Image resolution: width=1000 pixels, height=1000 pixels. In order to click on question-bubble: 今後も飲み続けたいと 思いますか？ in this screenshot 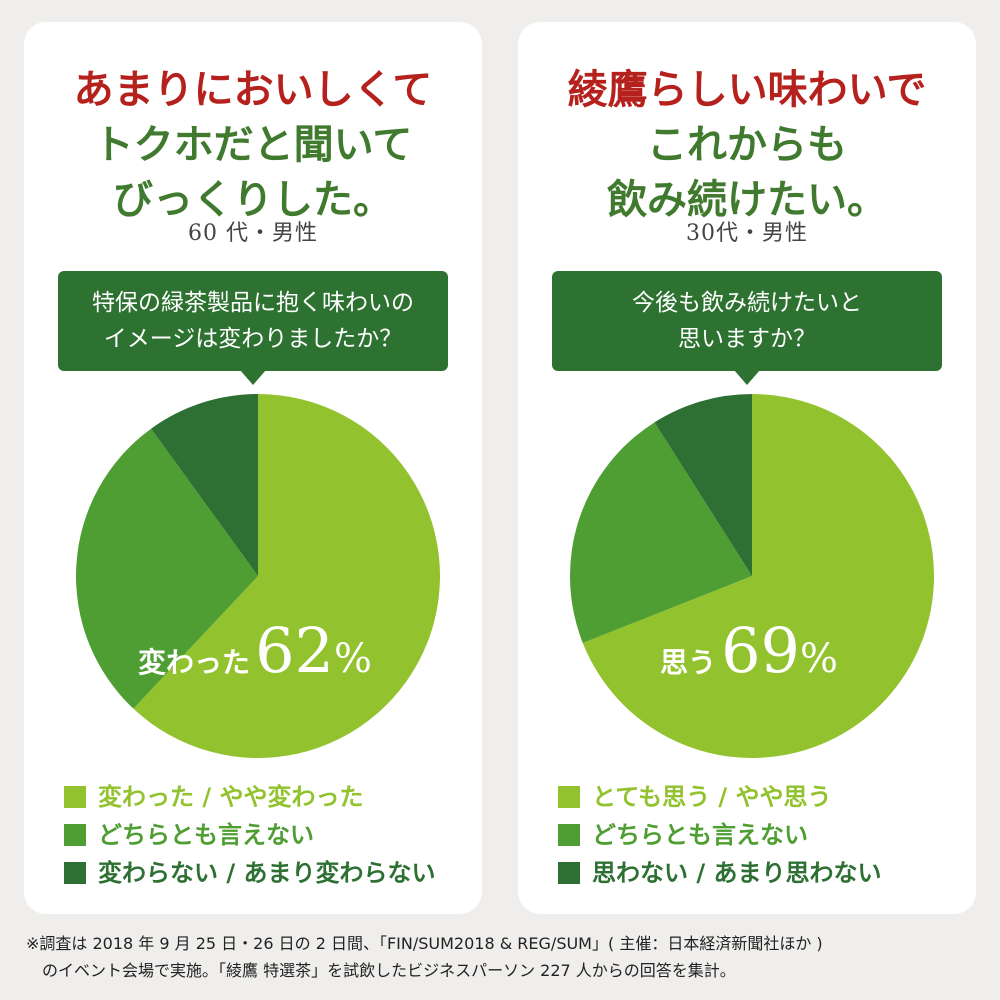, I will do `click(747, 328)`.